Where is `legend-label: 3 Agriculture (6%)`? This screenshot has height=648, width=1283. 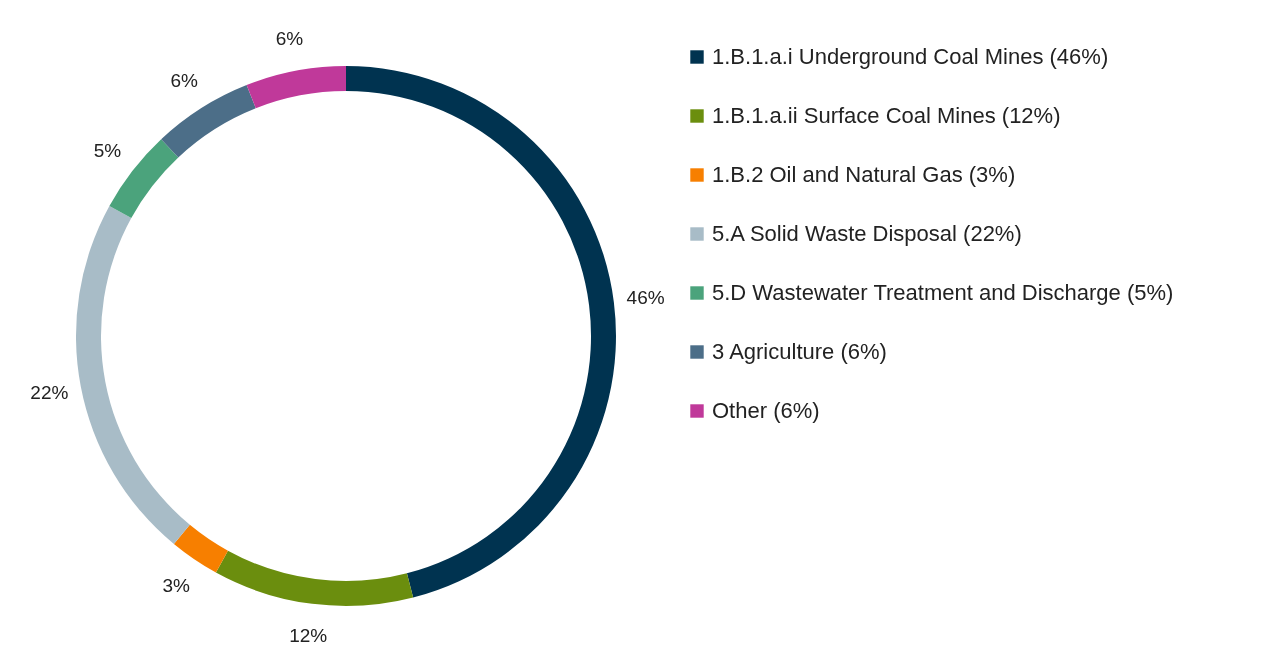 legend-label: 3 Agriculture (6%) is located at coordinates (799, 351).